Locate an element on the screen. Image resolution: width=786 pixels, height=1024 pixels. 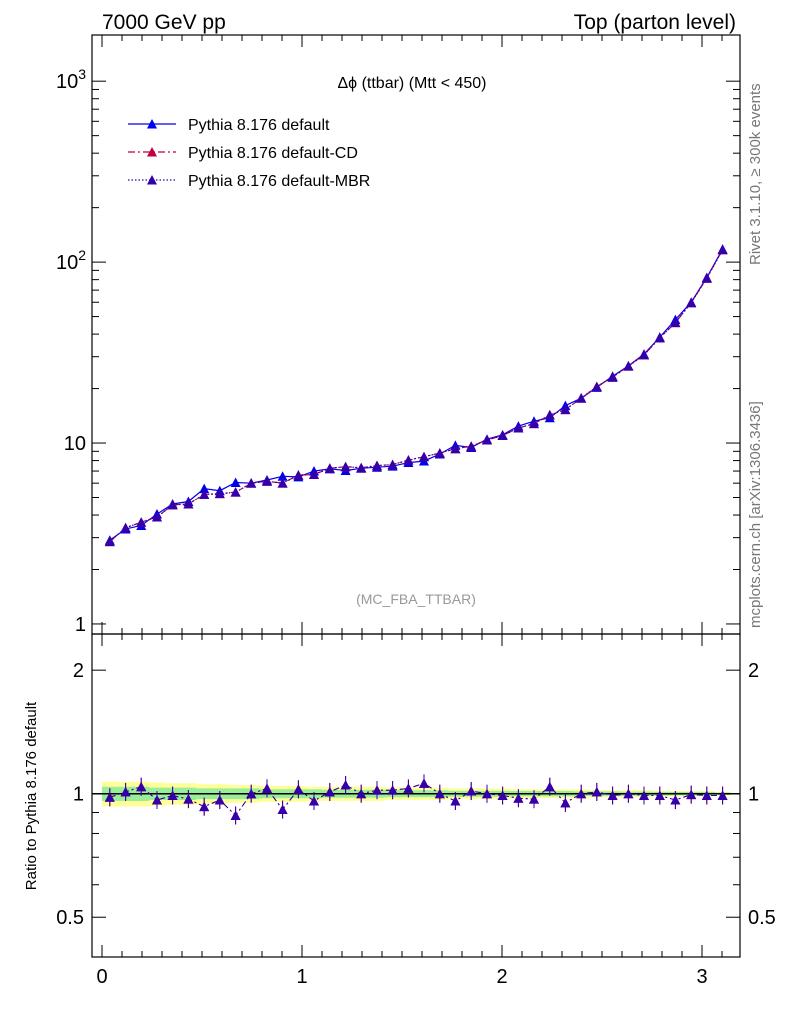
y-tick-label: 10² is located at coordinates (71, 260).